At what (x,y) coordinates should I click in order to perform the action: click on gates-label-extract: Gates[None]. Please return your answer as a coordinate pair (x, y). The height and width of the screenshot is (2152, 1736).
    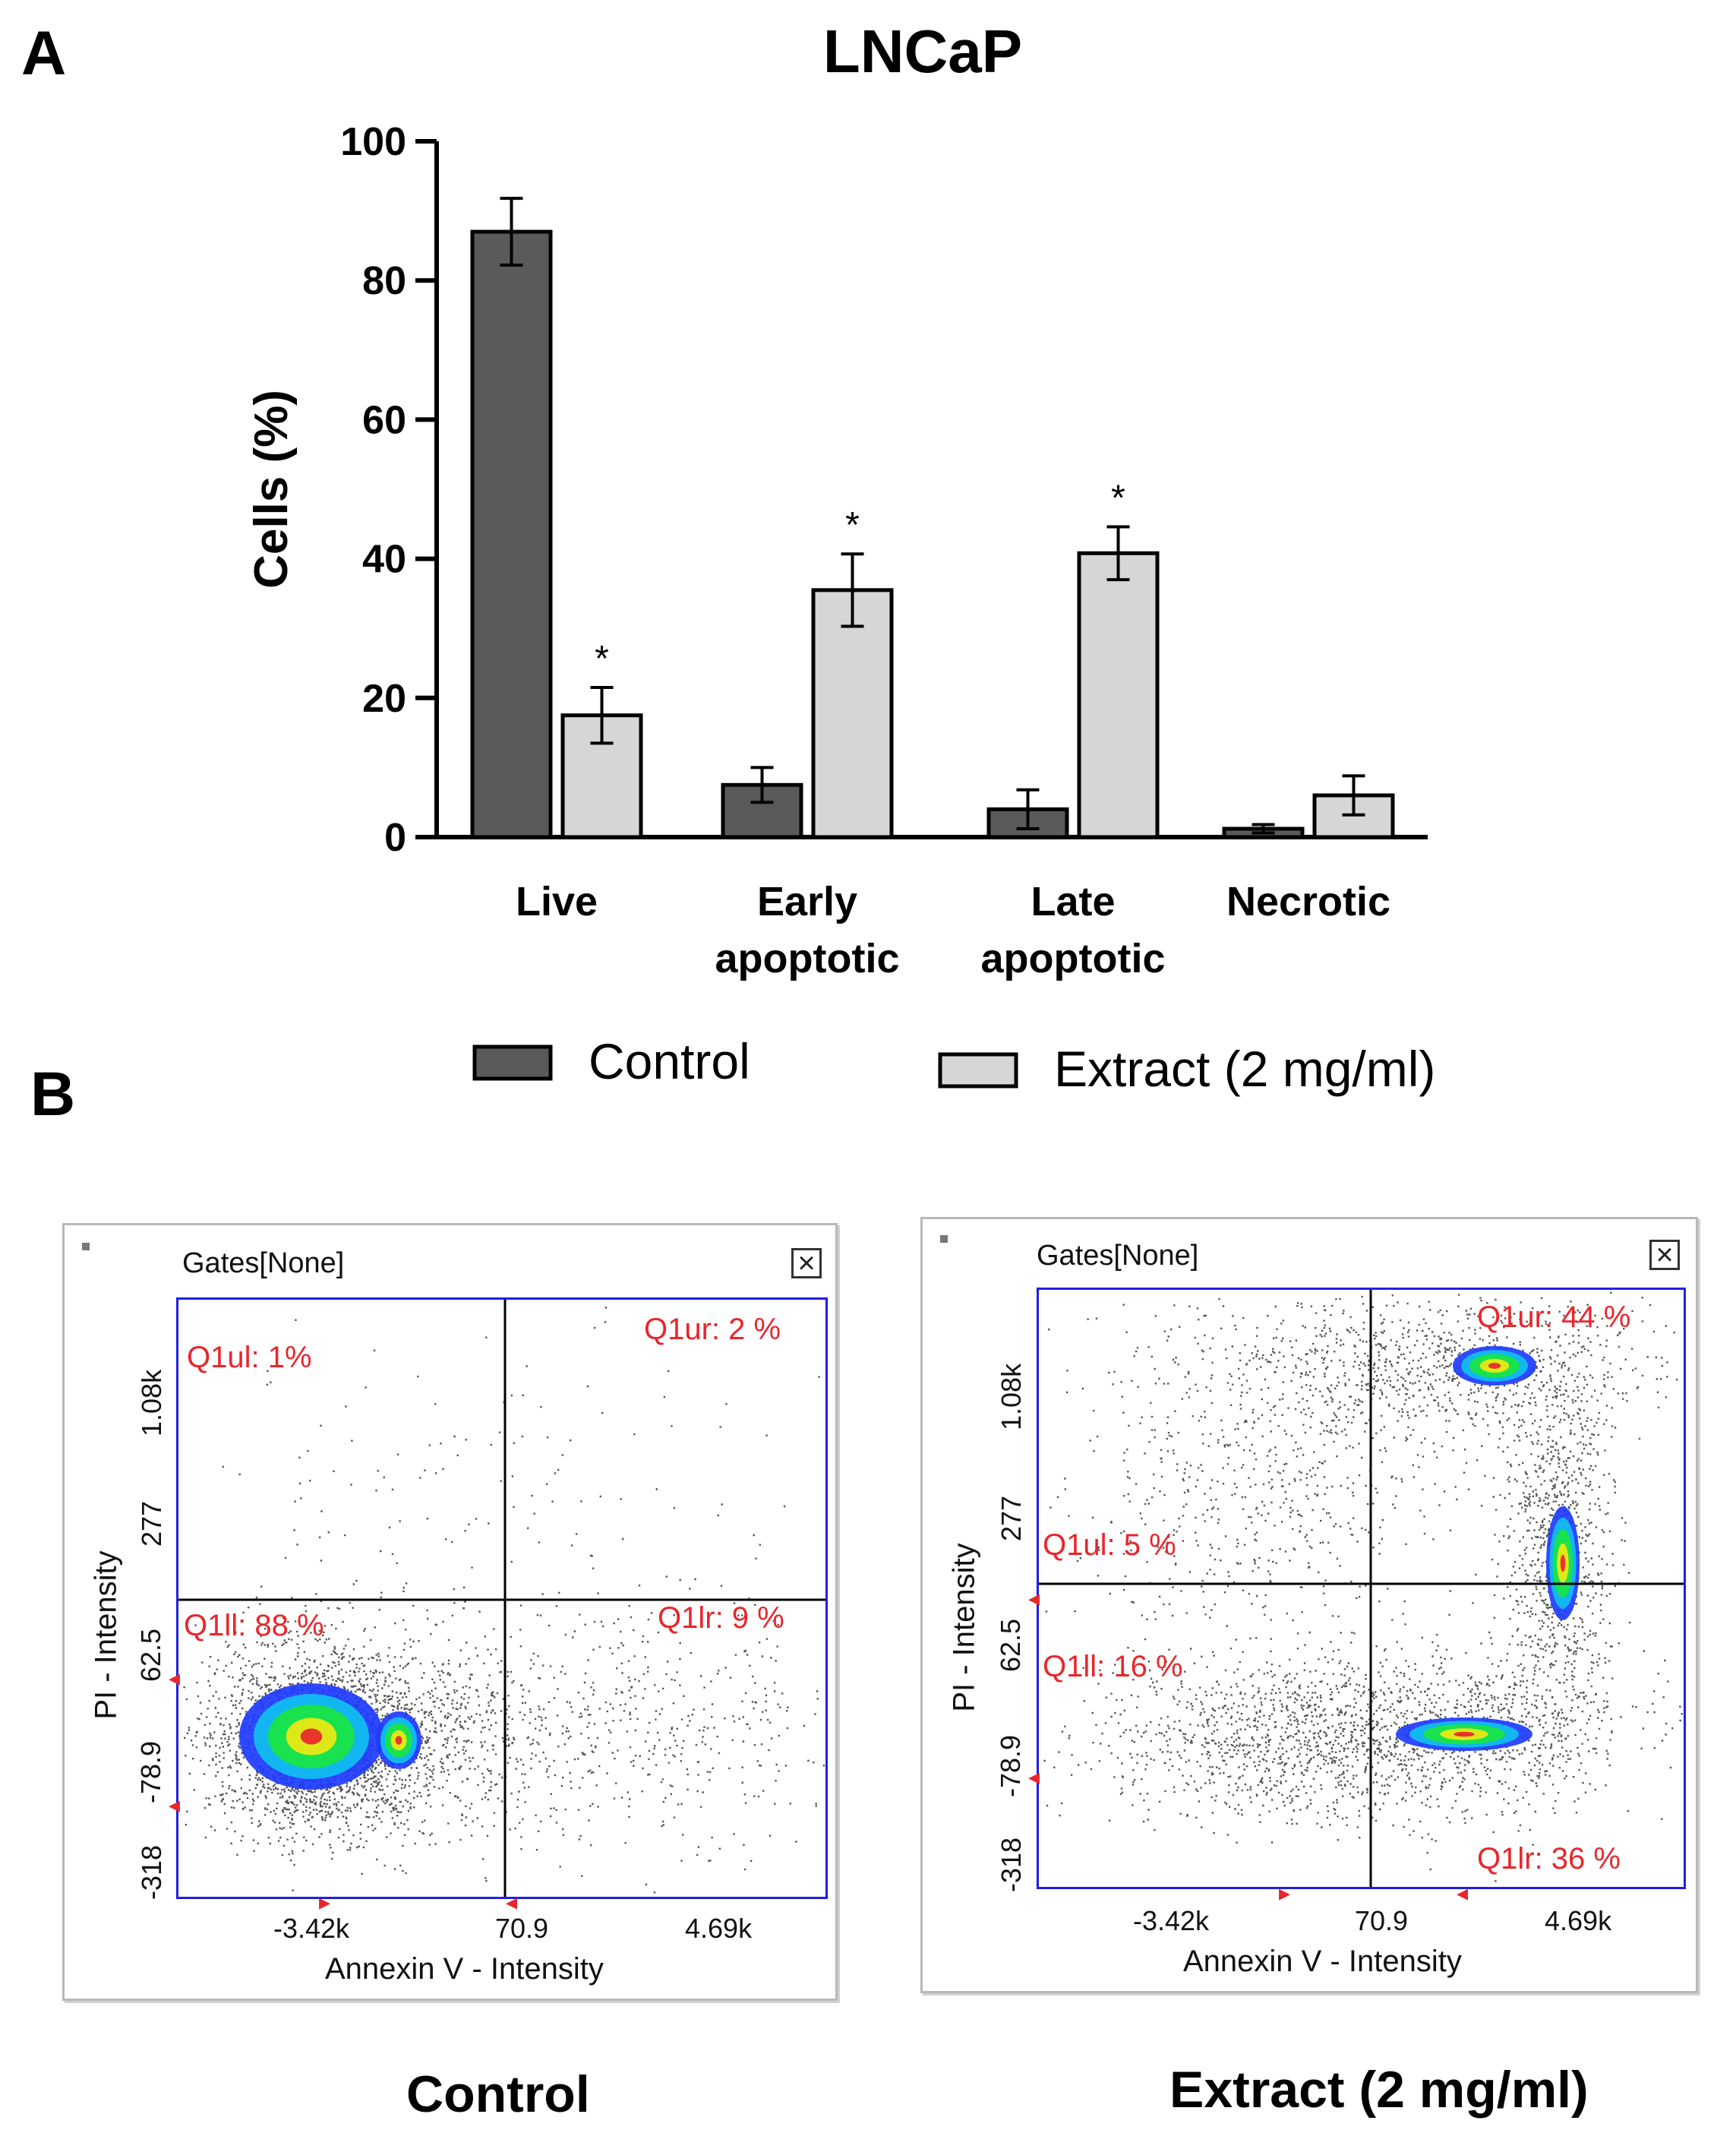
    Looking at the image, I should click on (1118, 1256).